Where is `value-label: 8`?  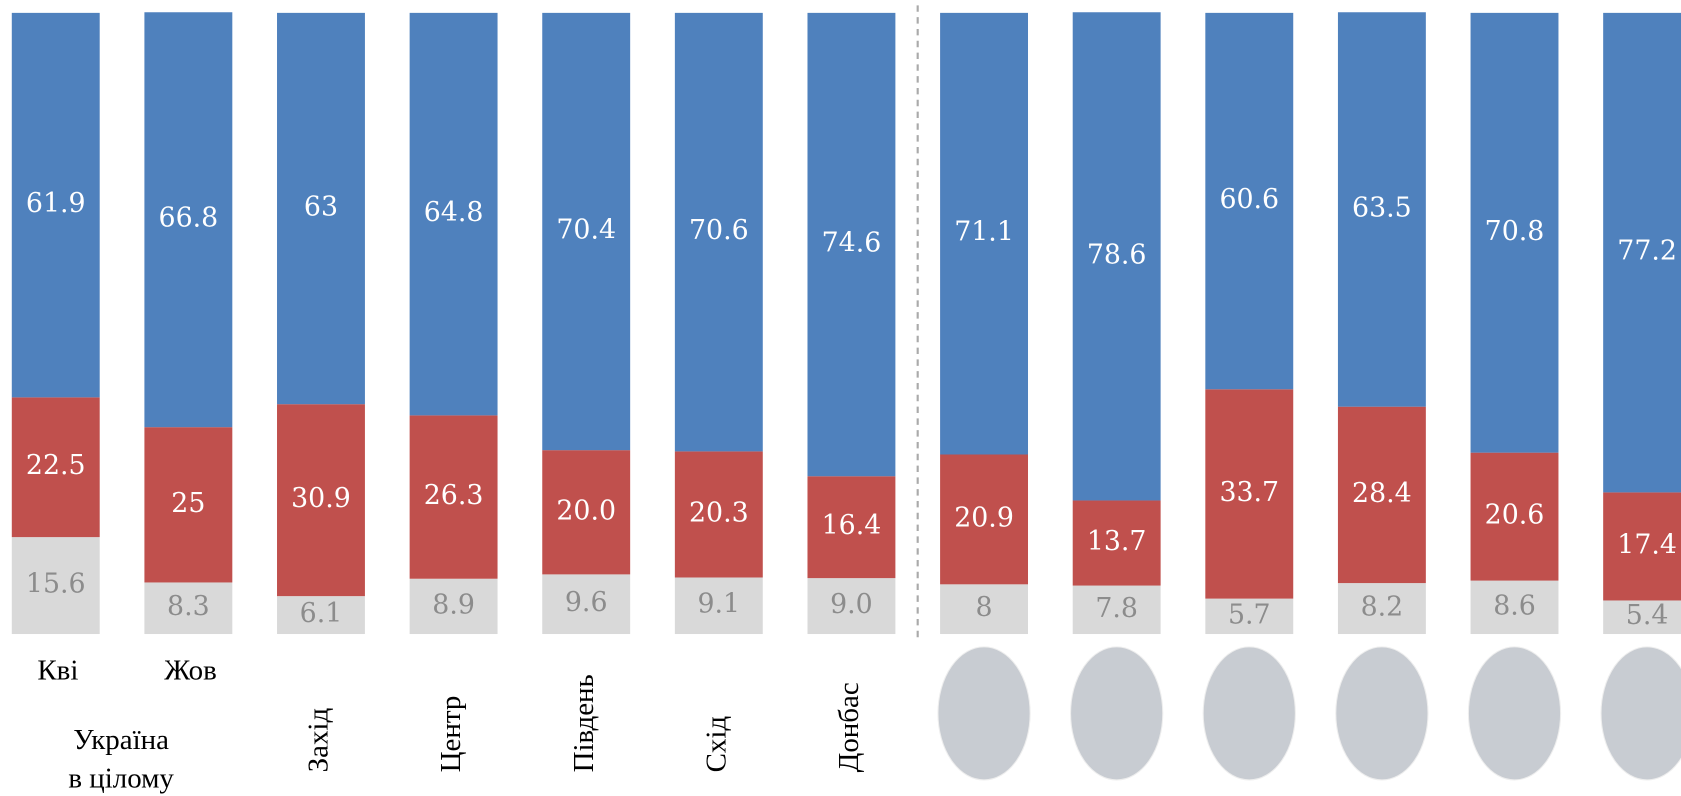
value-label: 8 is located at coordinates (984, 607).